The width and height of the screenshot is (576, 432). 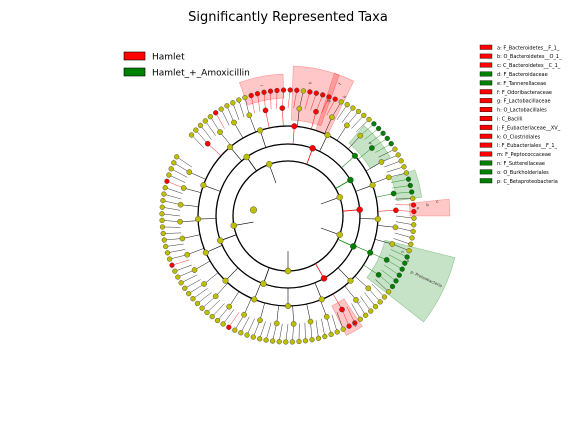 I want to click on taxa-label-l: l: F_Eubacteriales__F_1_, so click(x=527, y=146).